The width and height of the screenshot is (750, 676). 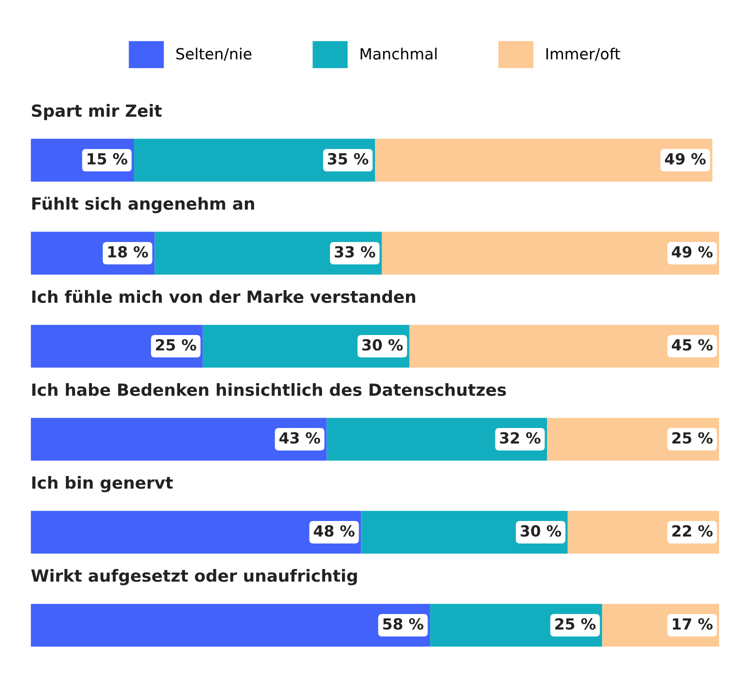 What do you see at coordinates (348, 159) in the screenshot?
I see `data-label: 35 %` at bounding box center [348, 159].